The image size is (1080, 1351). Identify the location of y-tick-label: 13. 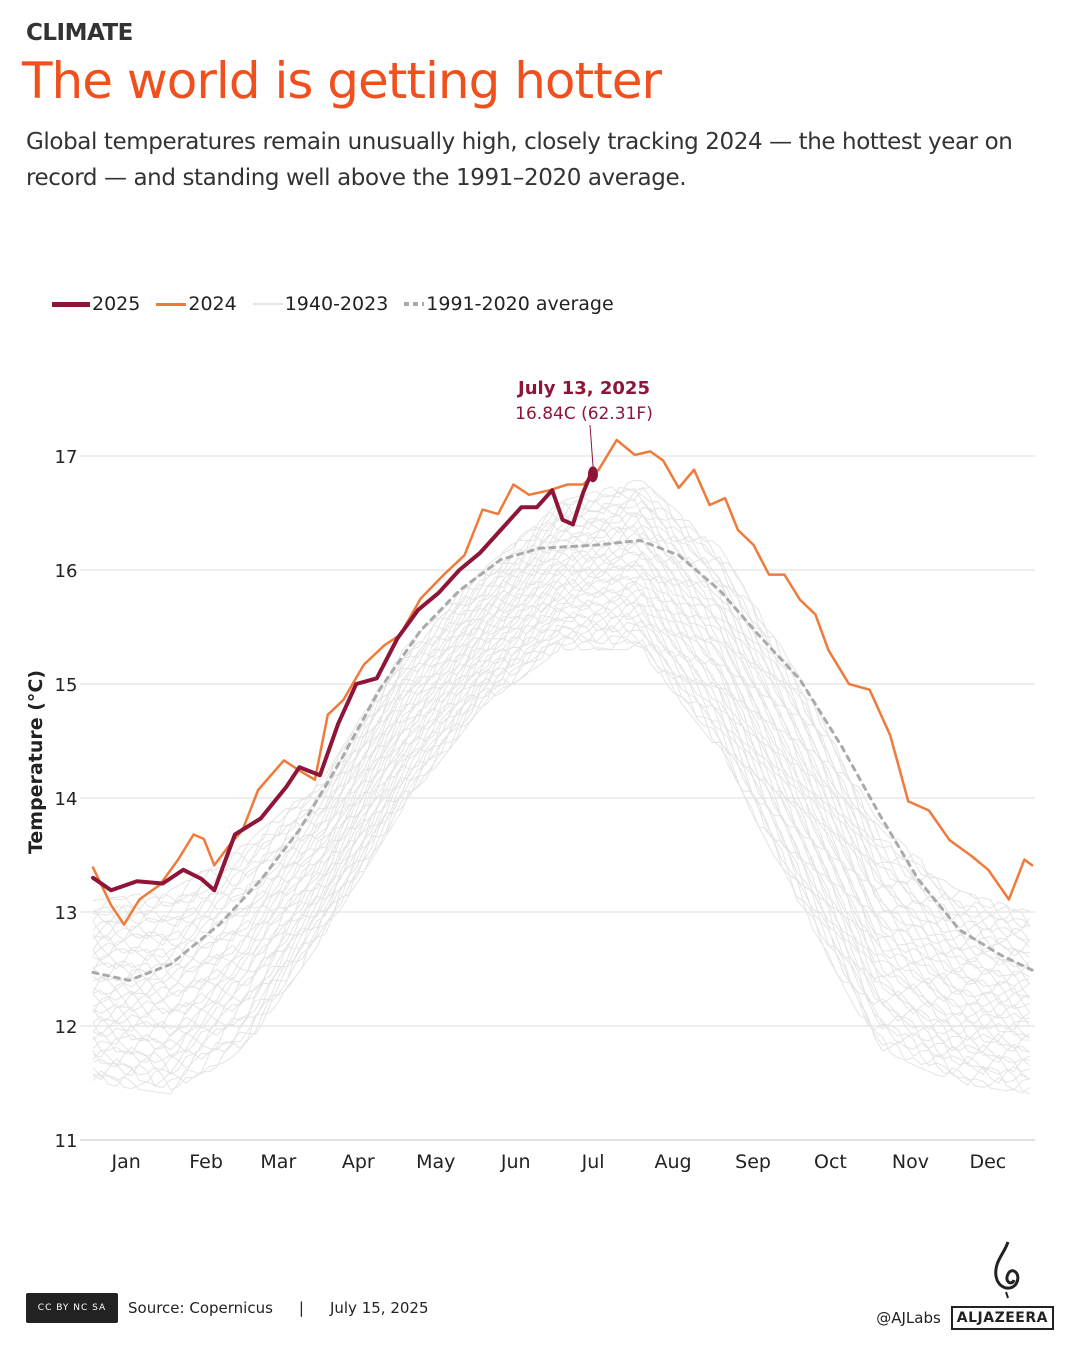
(66, 913).